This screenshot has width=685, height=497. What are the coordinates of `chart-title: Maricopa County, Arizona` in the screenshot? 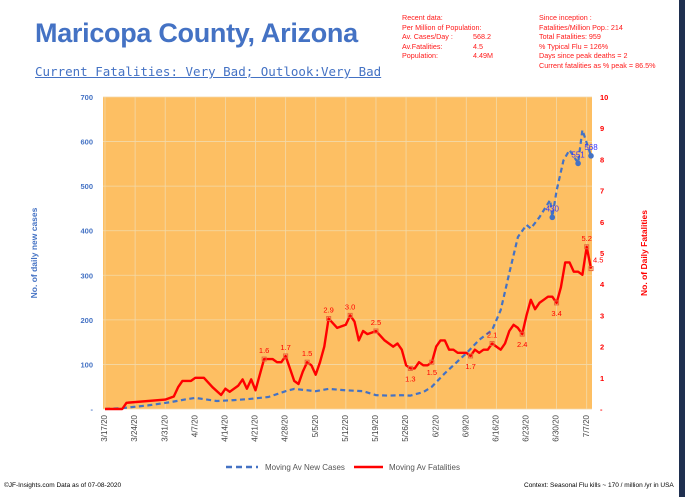 It's located at (196, 33).